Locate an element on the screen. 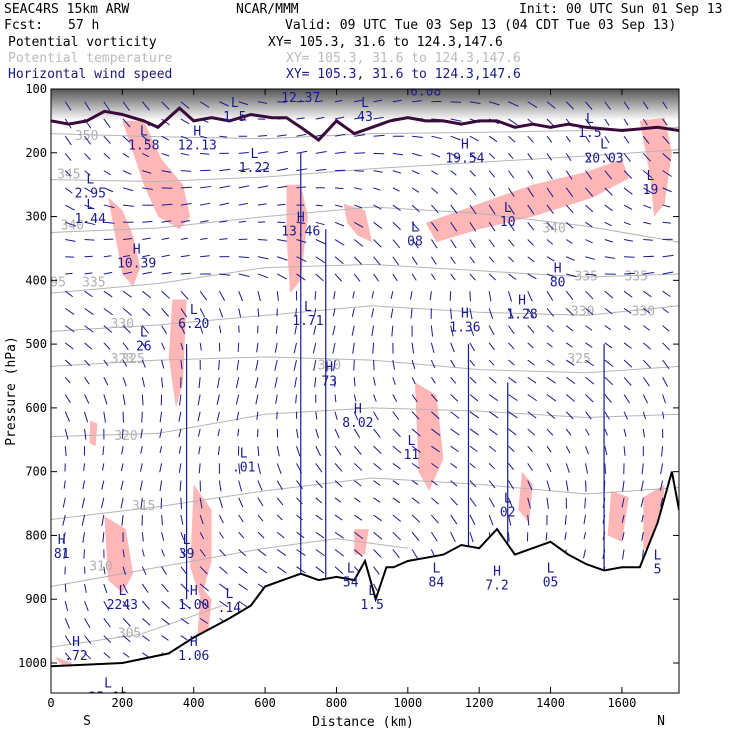 The width and height of the screenshot is (740, 740). extremum-value: 1.06 is located at coordinates (193, 656).